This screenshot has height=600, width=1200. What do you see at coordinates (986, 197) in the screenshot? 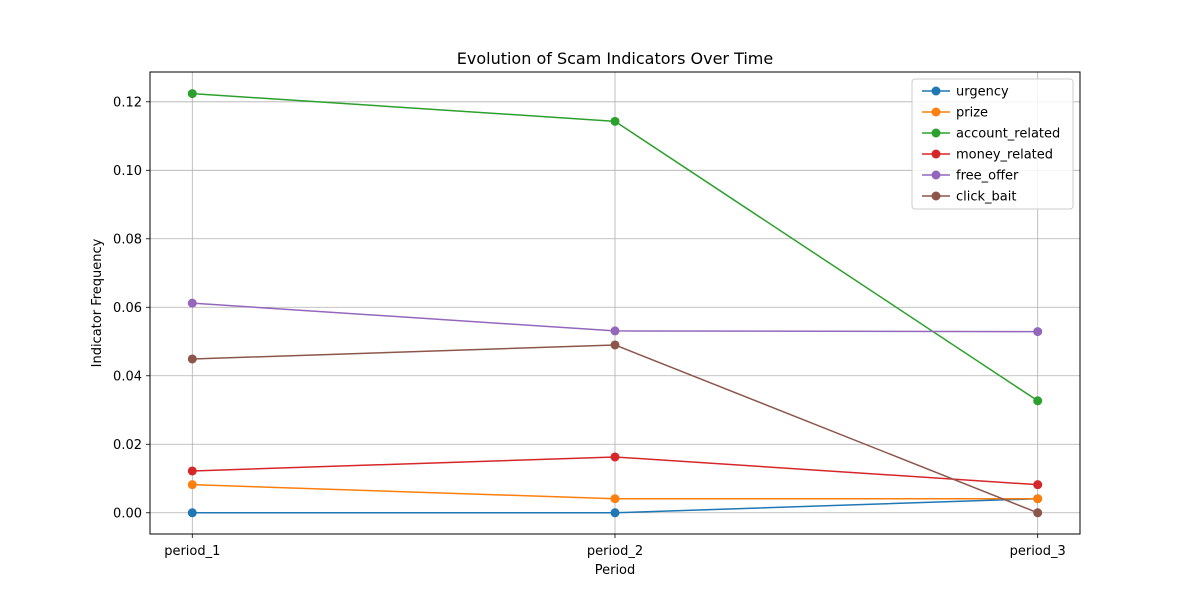
I see `legend-label: click_bait` at bounding box center [986, 197].